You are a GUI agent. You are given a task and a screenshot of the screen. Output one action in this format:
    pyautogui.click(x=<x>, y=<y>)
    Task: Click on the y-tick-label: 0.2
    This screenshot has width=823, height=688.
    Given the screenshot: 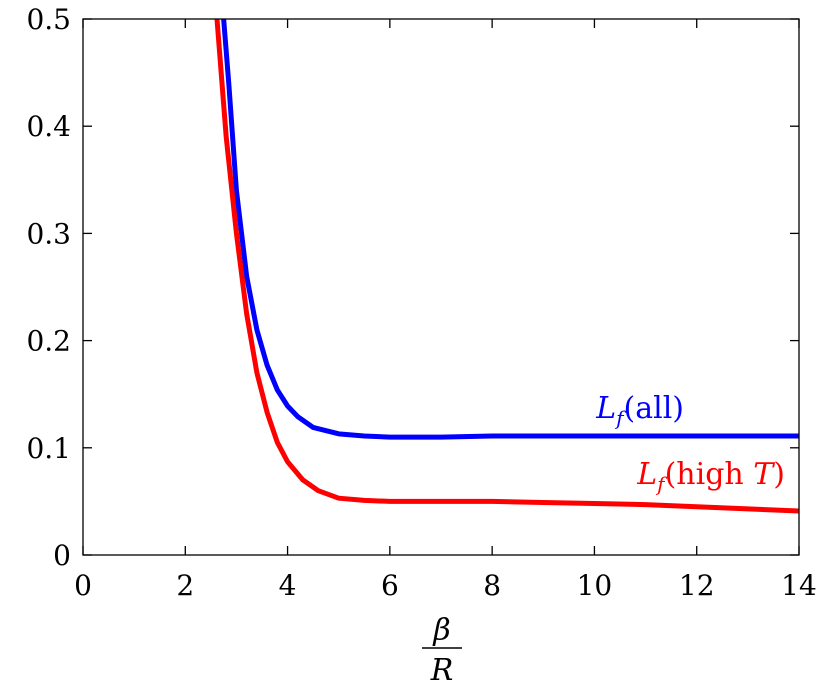 What is the action you would take?
    pyautogui.click(x=48, y=341)
    